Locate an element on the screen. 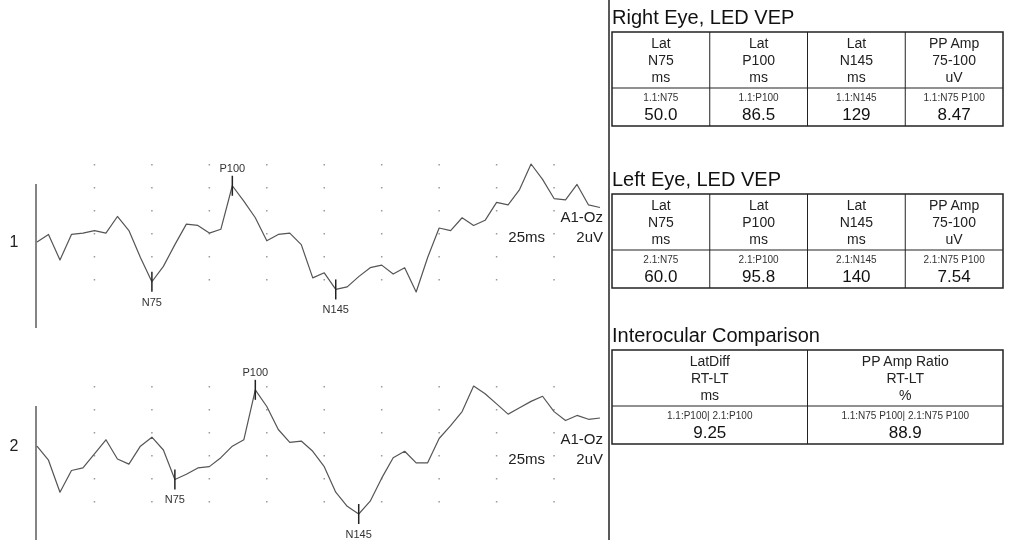 This screenshot has width=1009, height=540. text: LatDiff RT-LT ms is located at coordinates (709, 378).